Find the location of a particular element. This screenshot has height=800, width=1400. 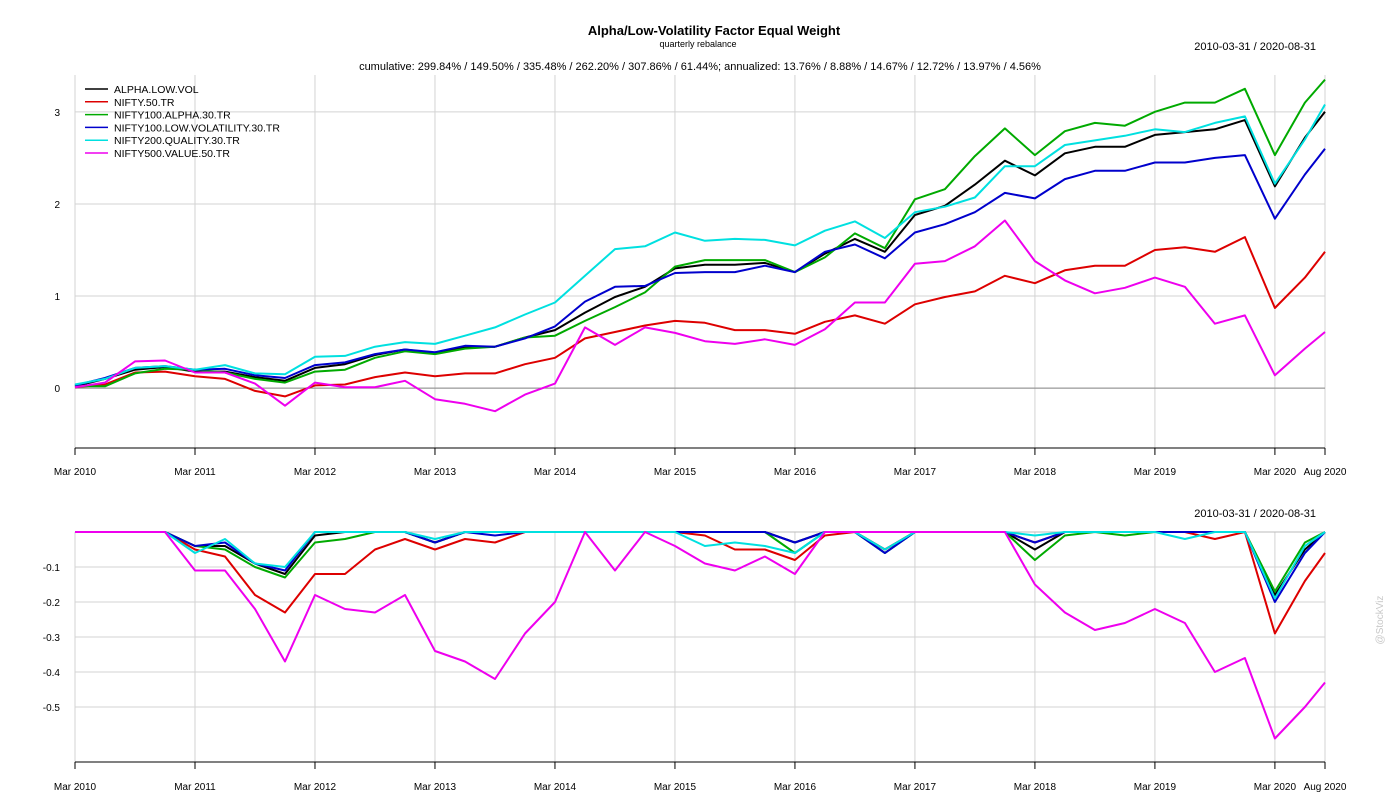

bottom-x-tick-label: Mar 2019 is located at coordinates (1155, 787).